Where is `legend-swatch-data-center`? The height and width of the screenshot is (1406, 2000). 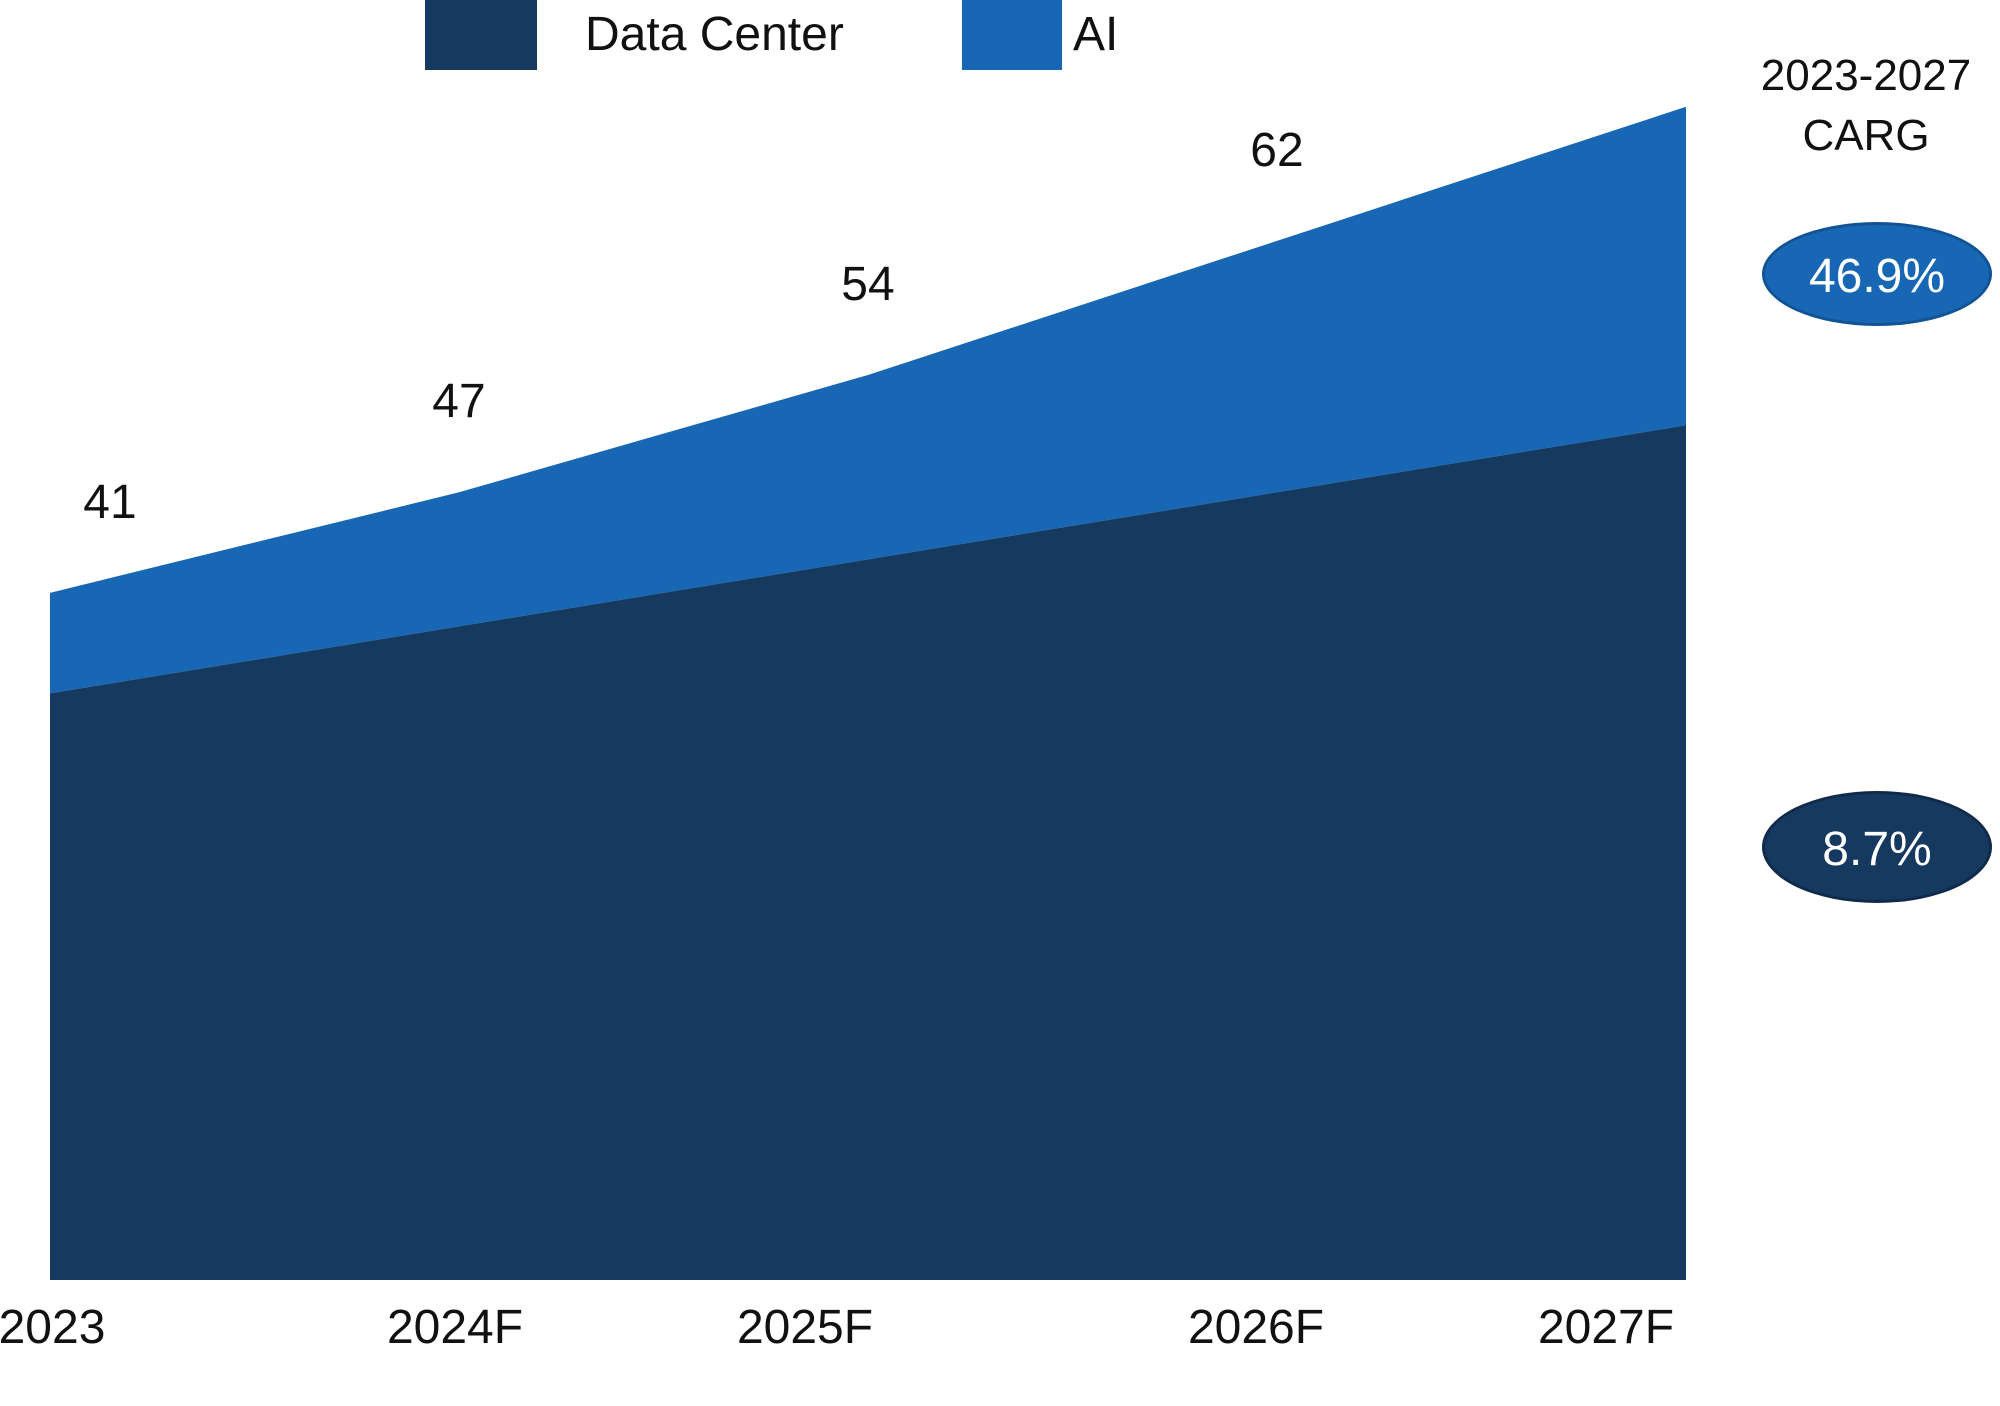
legend-swatch-data-center is located at coordinates (481, 35).